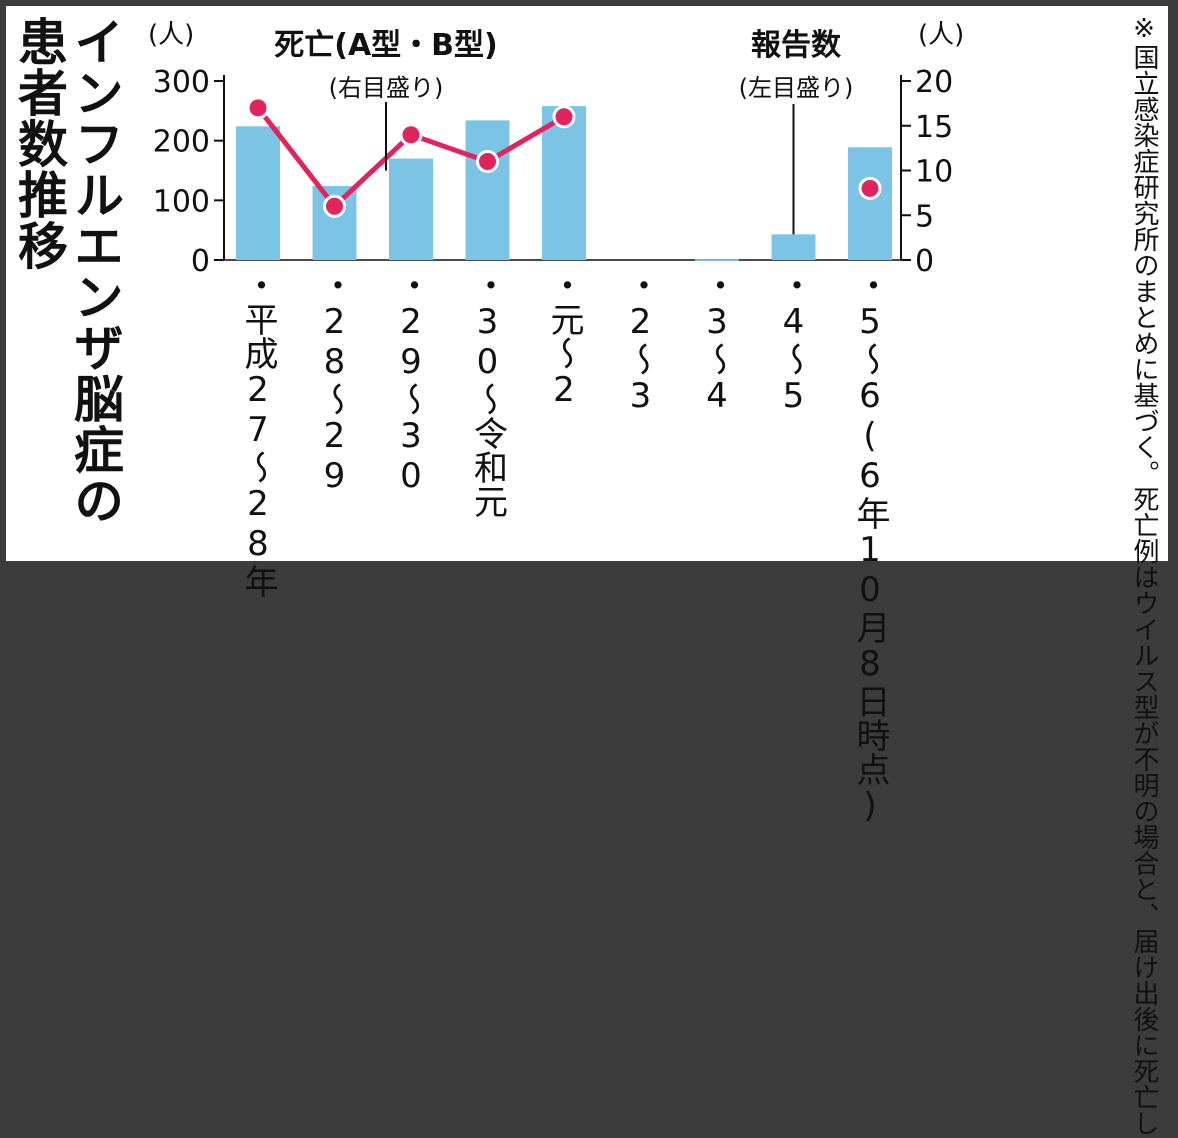  Describe the element at coordinates (793, 342) in the screenshot. I see `x-tick-label-7: ・4〜5` at that location.